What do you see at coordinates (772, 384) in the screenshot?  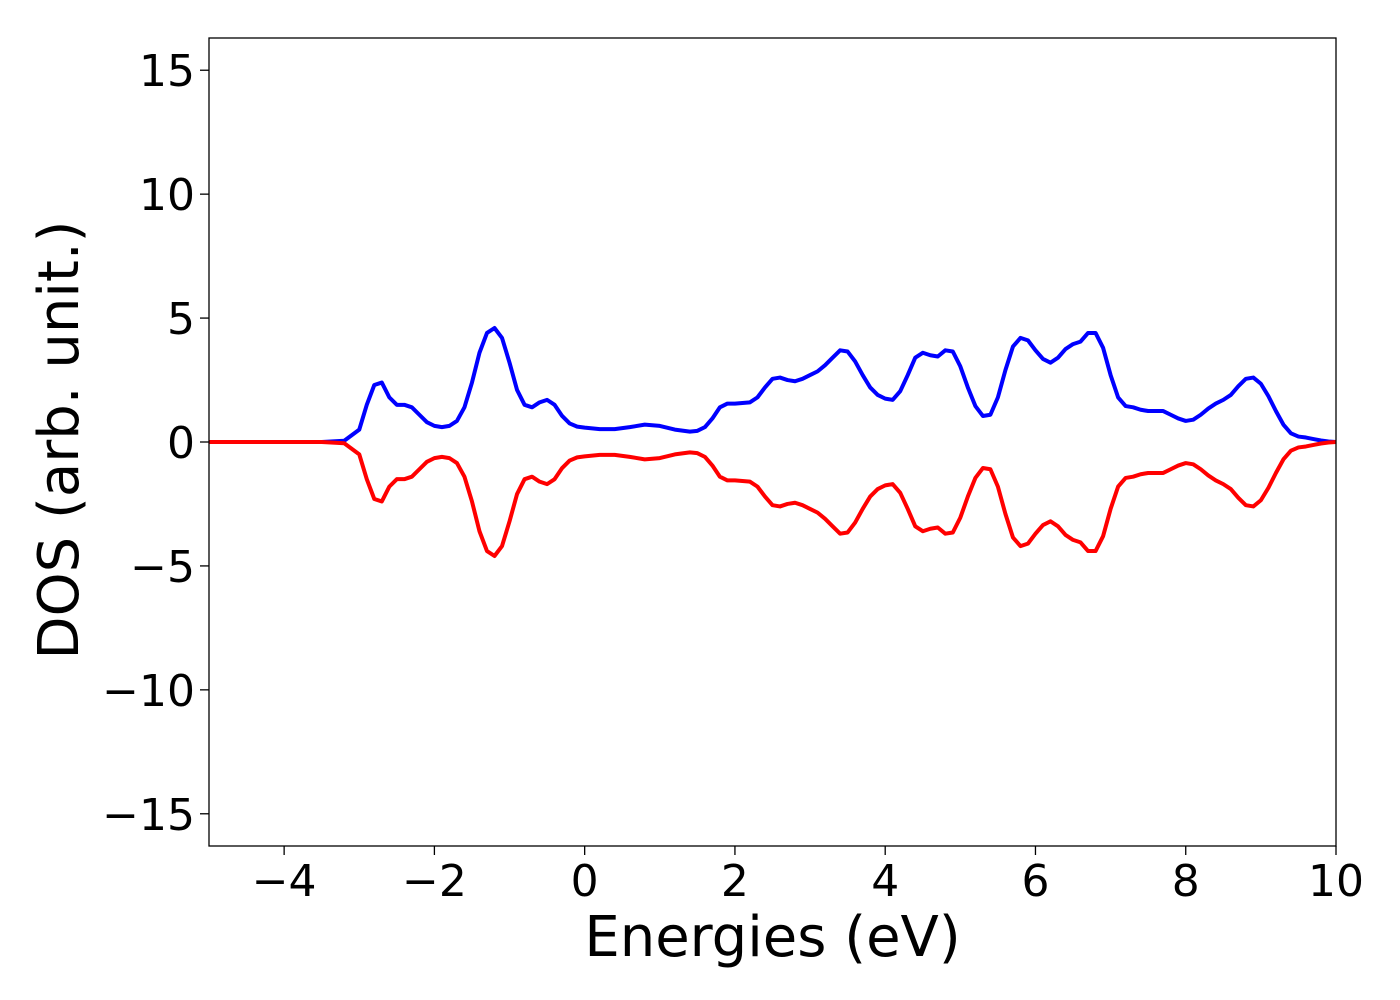 I see `series-line-spin-up` at bounding box center [772, 384].